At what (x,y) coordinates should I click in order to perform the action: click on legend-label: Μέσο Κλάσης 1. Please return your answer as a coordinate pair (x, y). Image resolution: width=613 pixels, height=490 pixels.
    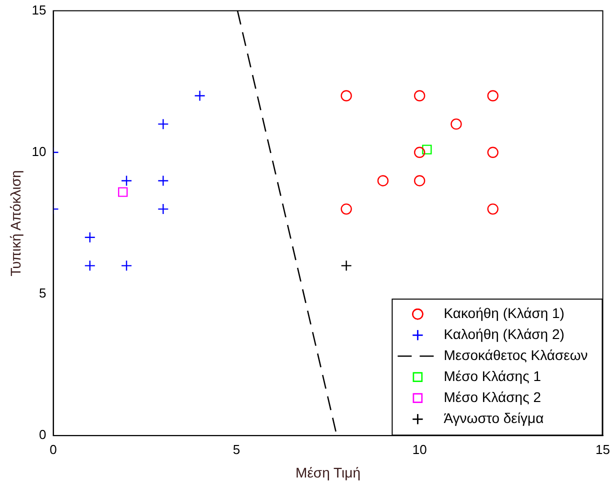
    Looking at the image, I should click on (493, 376).